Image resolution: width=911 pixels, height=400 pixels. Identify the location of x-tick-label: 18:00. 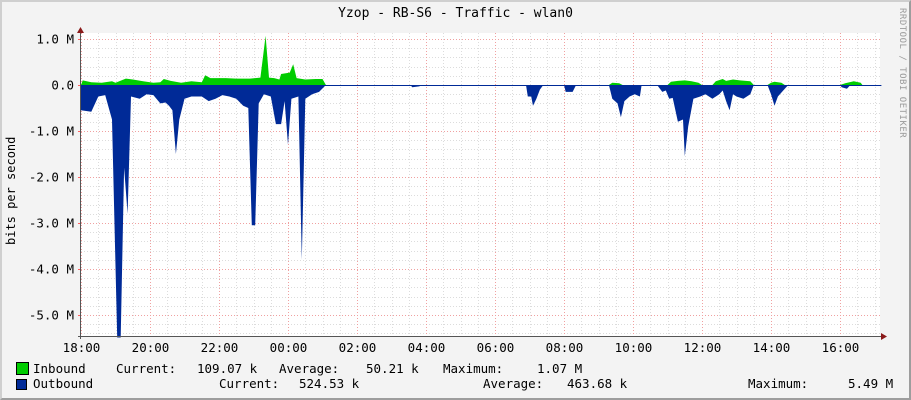
(82, 347).